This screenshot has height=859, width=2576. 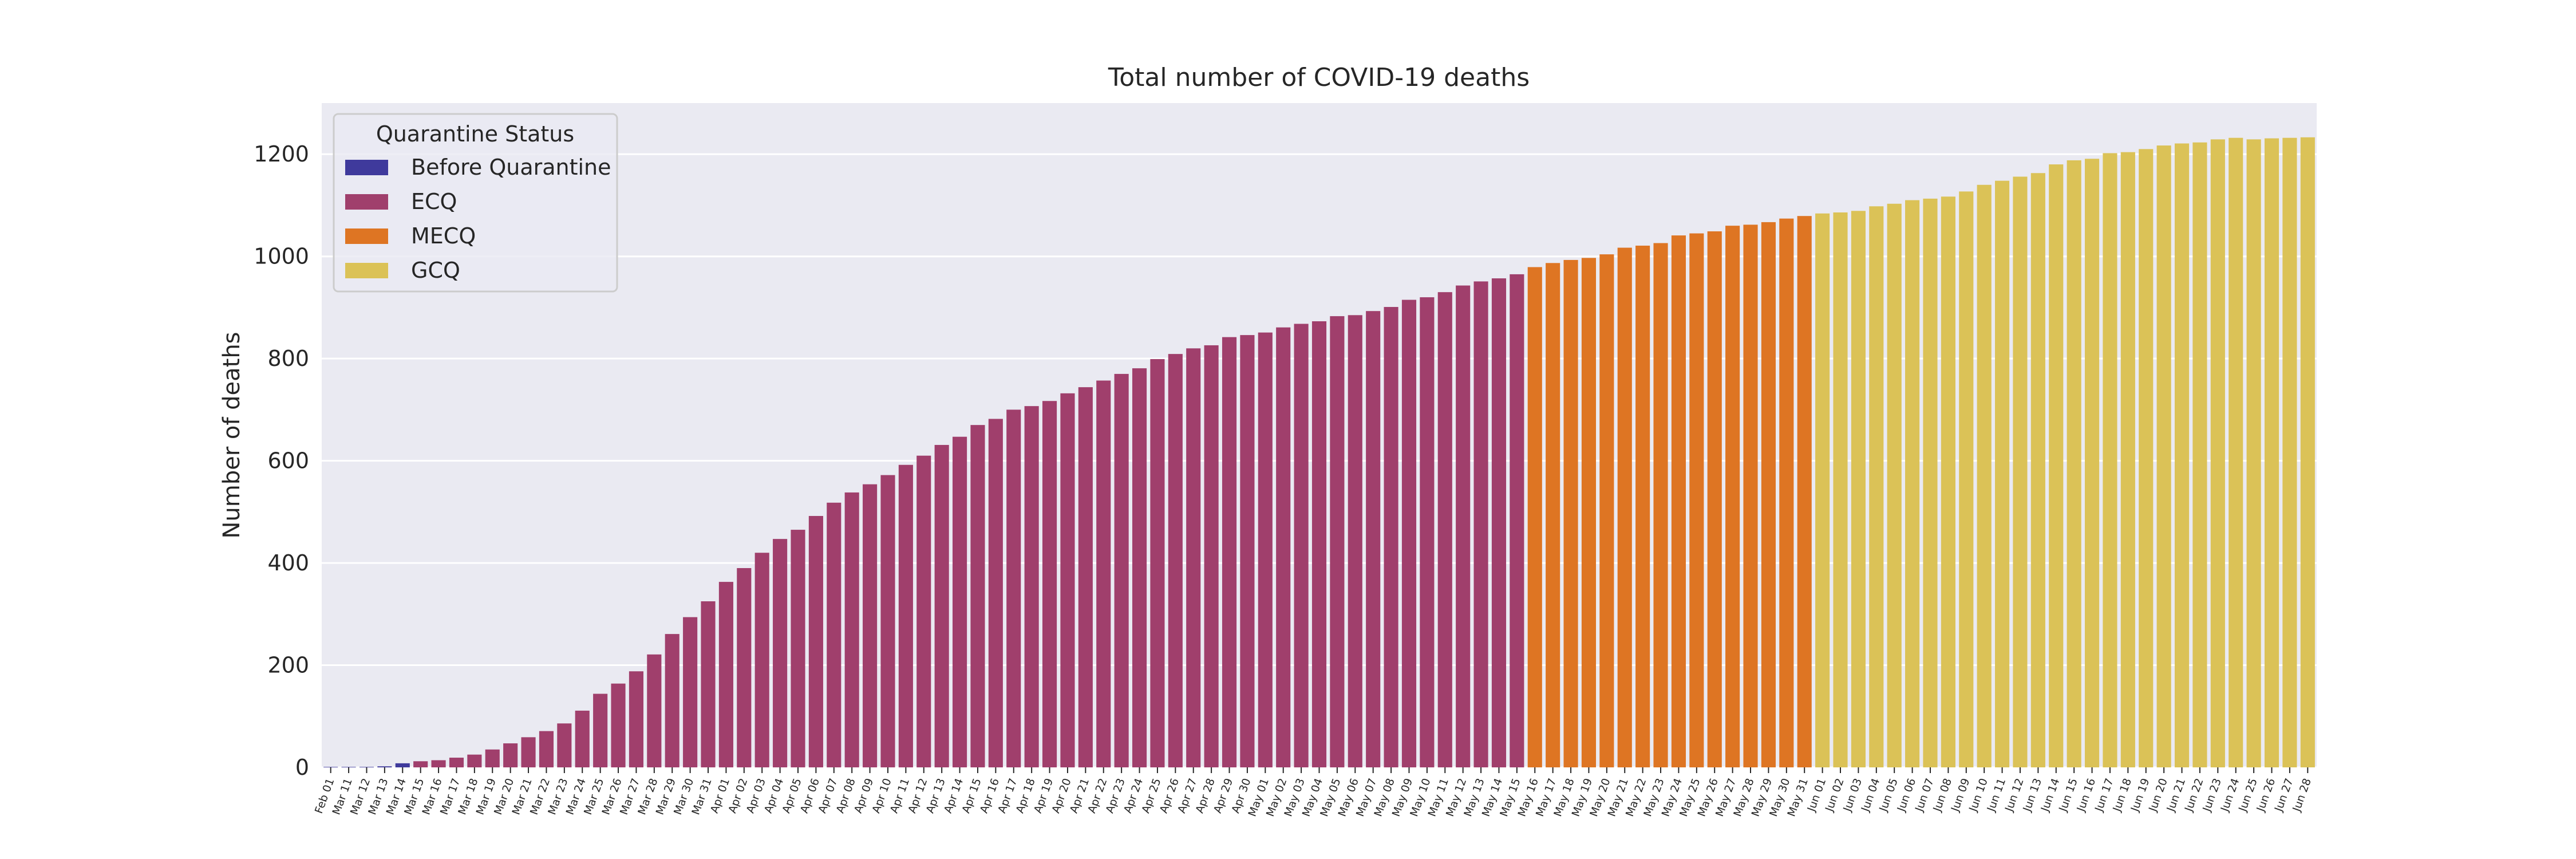 I want to click on legend-swatch, so click(x=366, y=202).